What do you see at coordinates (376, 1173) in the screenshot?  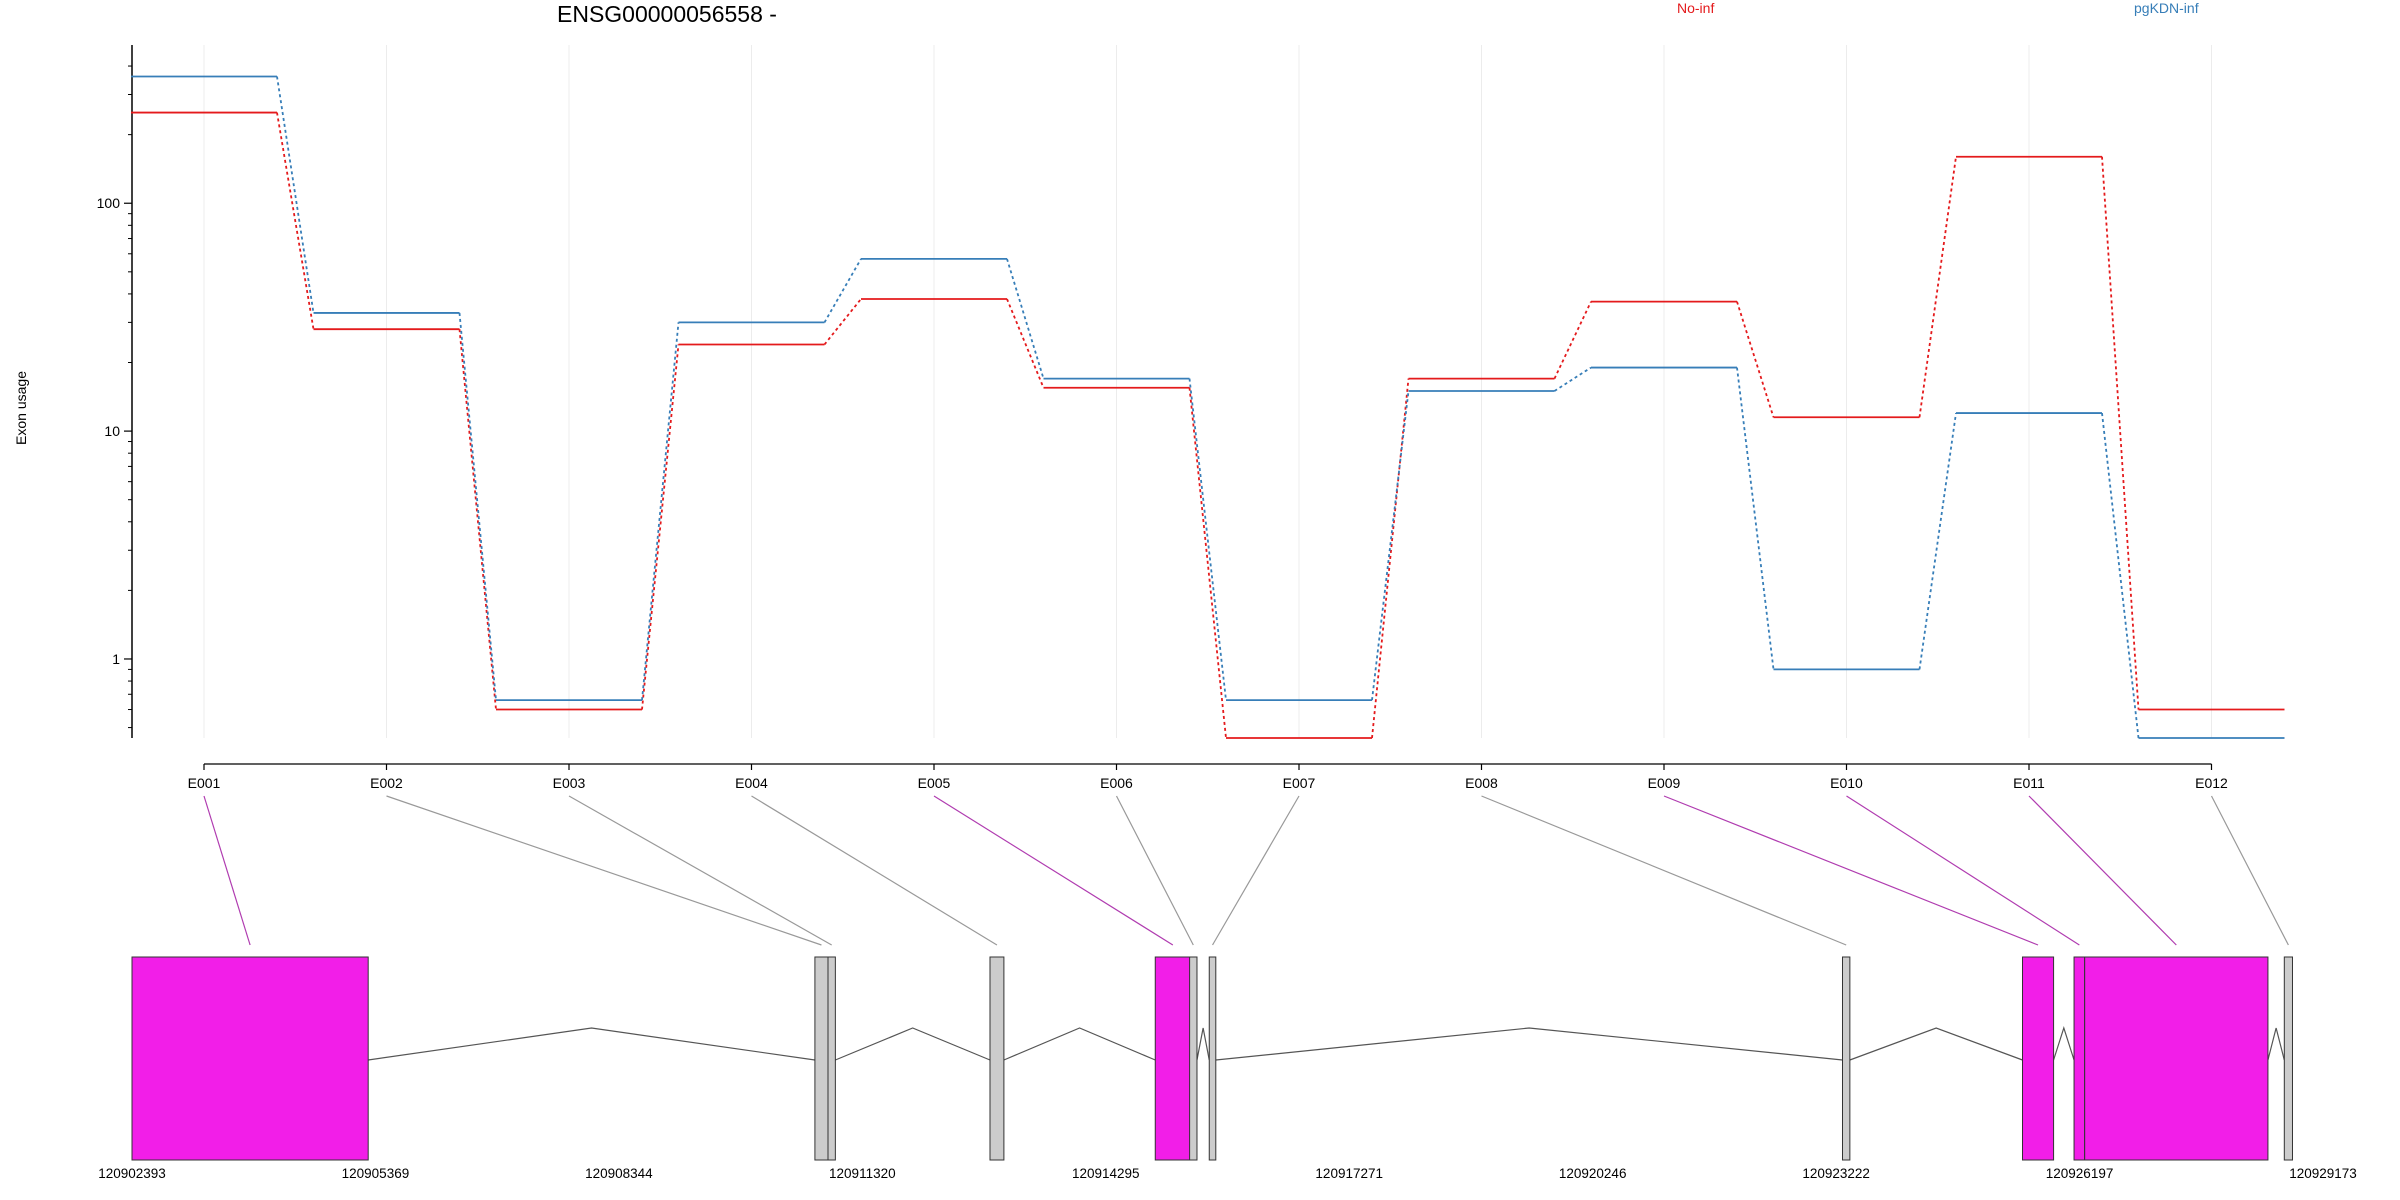 I see `coordinate-label: 120905369` at bounding box center [376, 1173].